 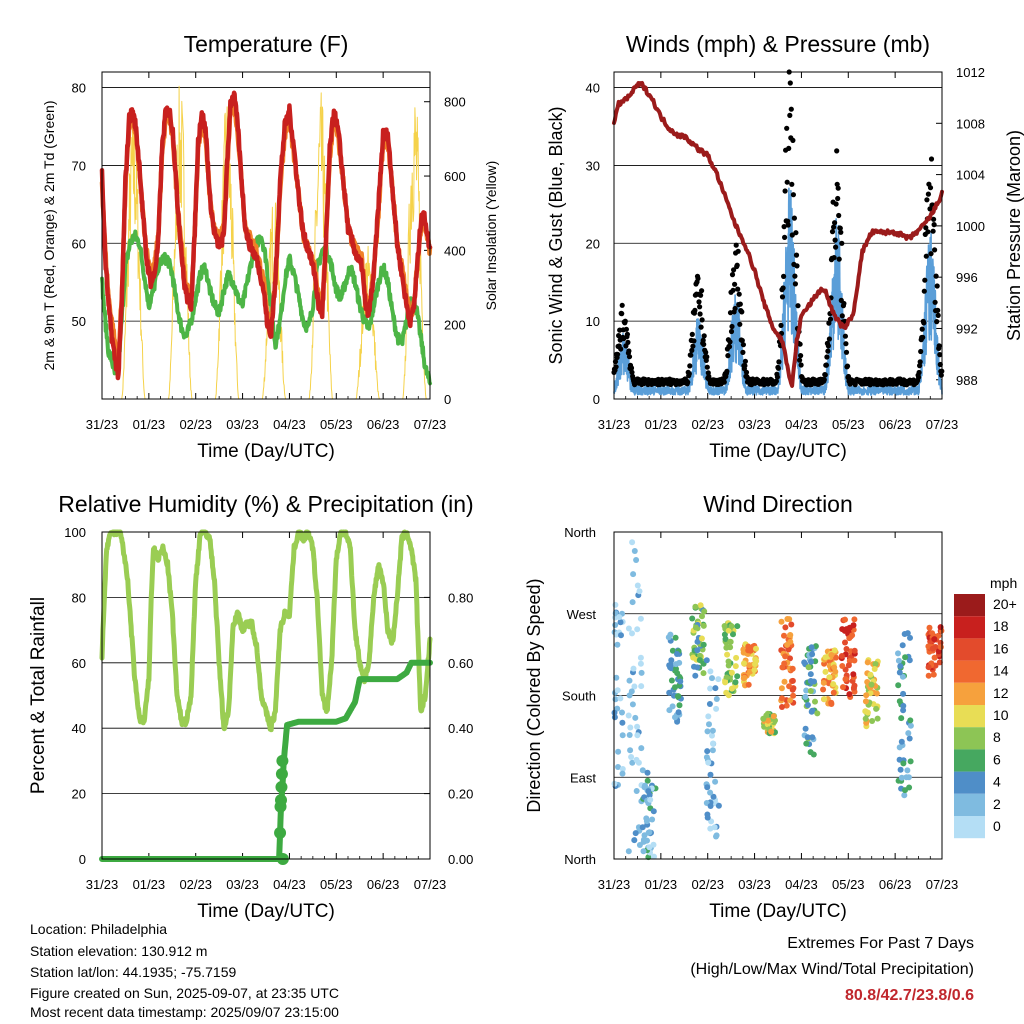 I want to click on info-latlon: Station lat/lon: 44.1935; -75.7159, so click(x=133, y=972).